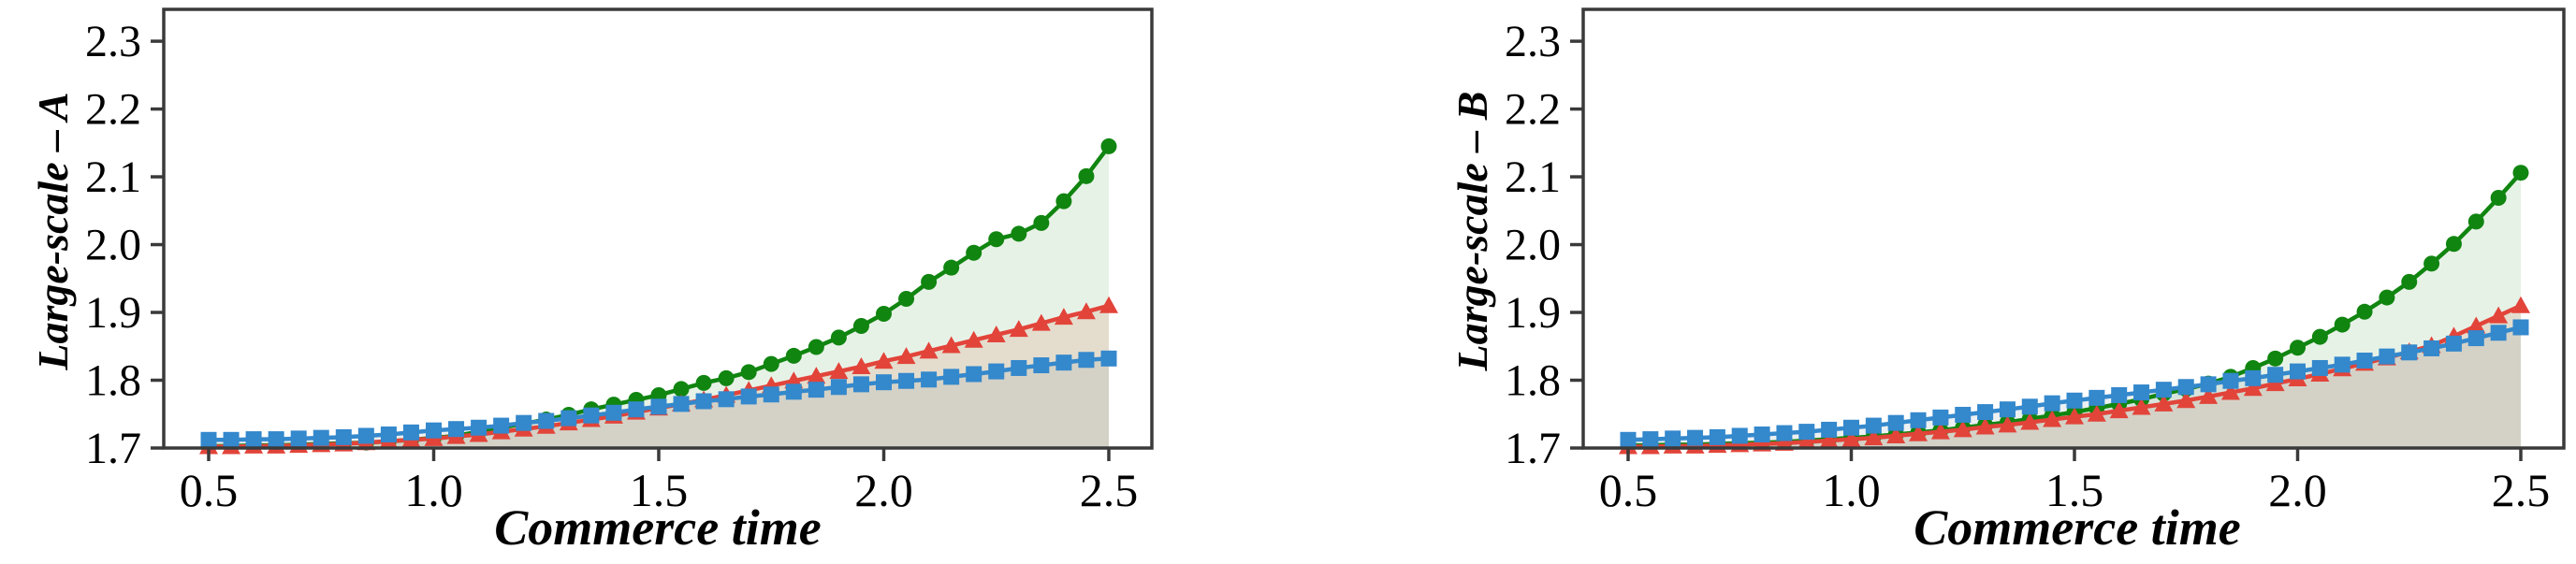 Image resolution: width=2576 pixels, height=564 pixels. I want to click on x-tick-label: 1.5, so click(659, 490).